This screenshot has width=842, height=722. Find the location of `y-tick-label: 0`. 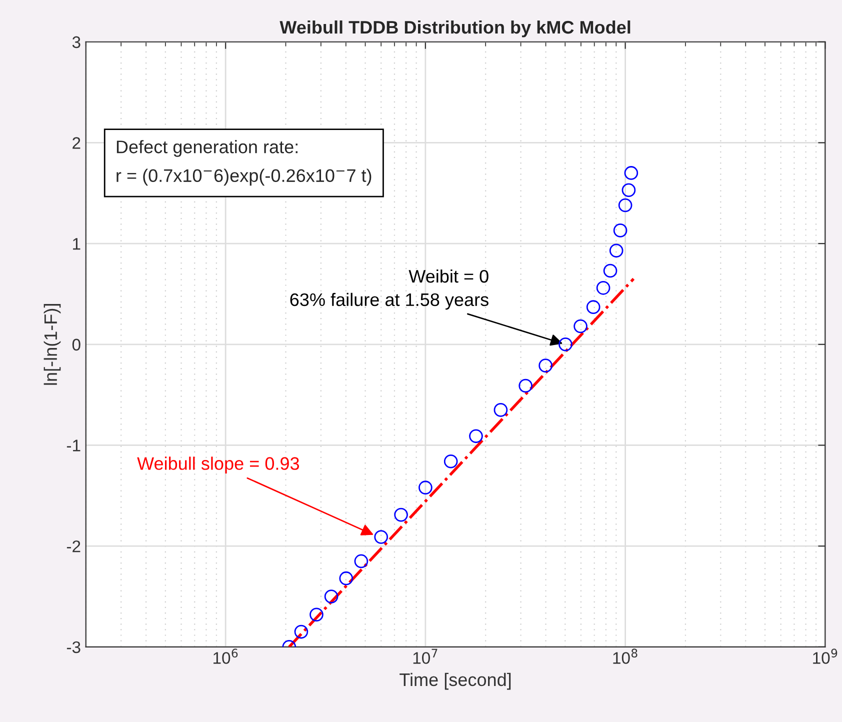

y-tick-label: 0 is located at coordinates (76, 344).